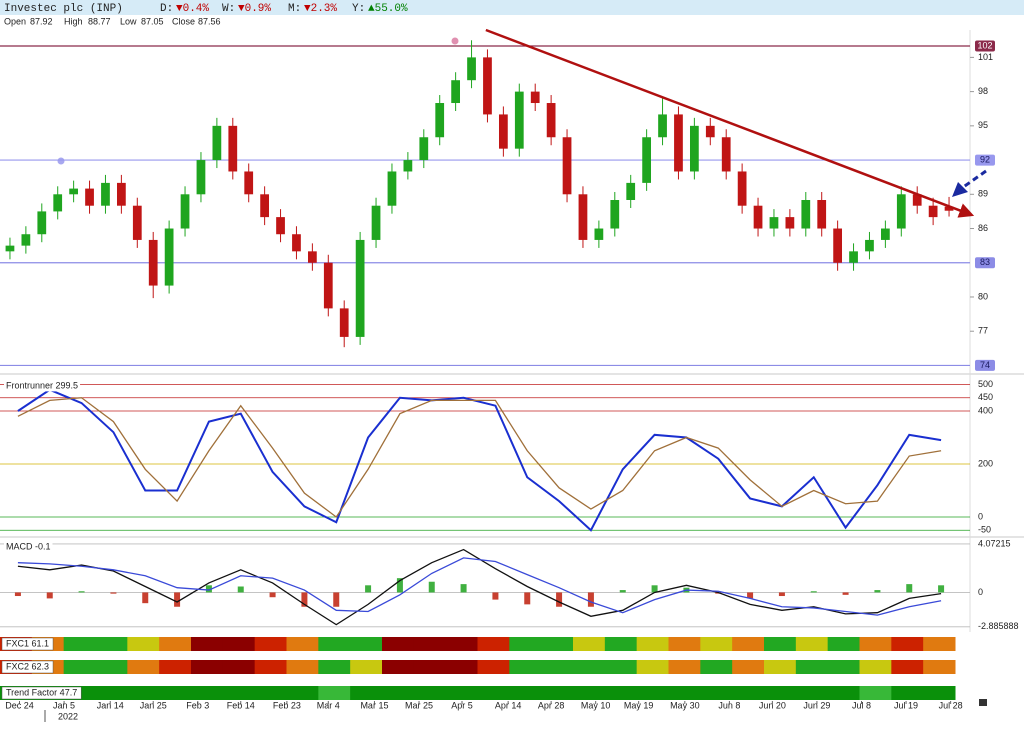 This screenshot has height=740, width=1024. Describe the element at coordinates (512, 7) in the screenshot. I see `header-bar` at that location.